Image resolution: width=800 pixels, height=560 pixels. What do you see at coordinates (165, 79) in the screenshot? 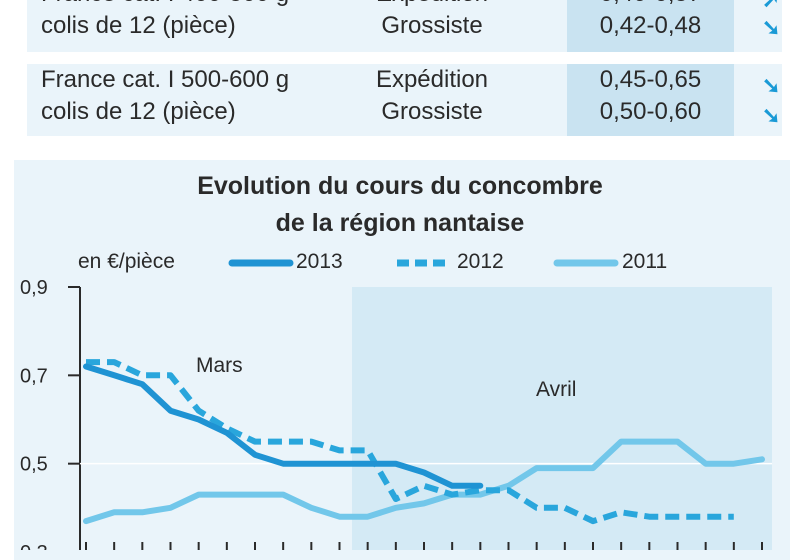
I see `product-line: France cat. I 500-600 g` at bounding box center [165, 79].